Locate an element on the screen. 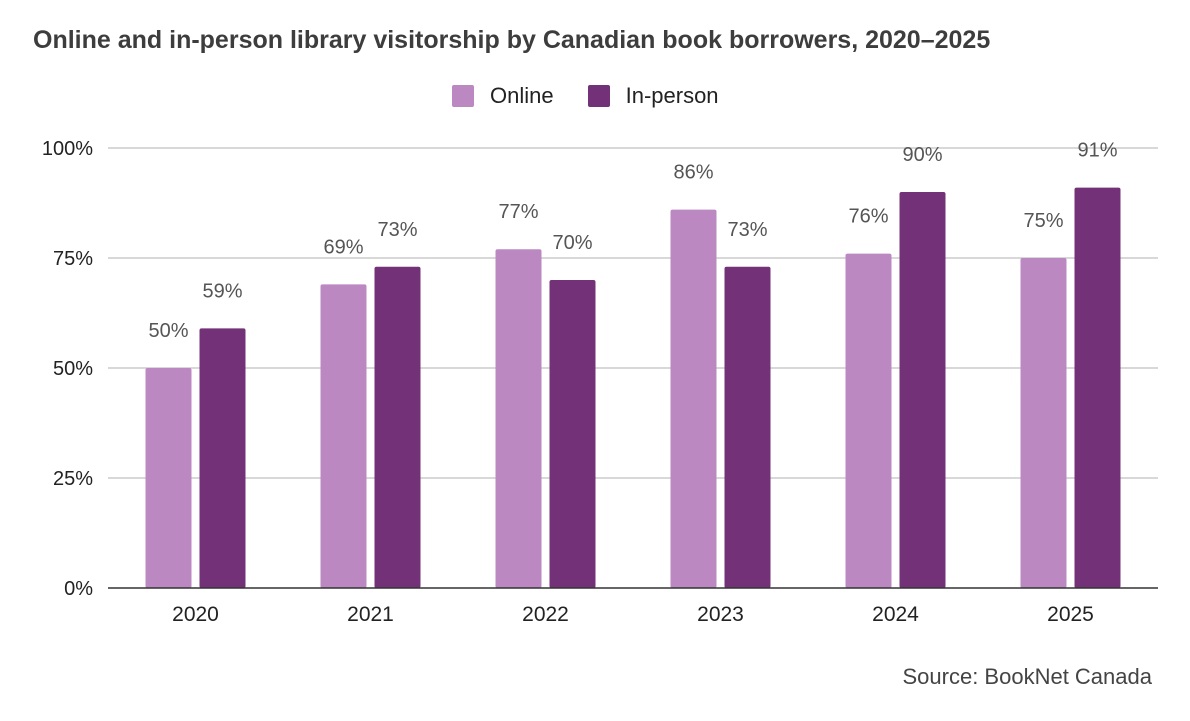  data-label-online: 69% is located at coordinates (343, 247).